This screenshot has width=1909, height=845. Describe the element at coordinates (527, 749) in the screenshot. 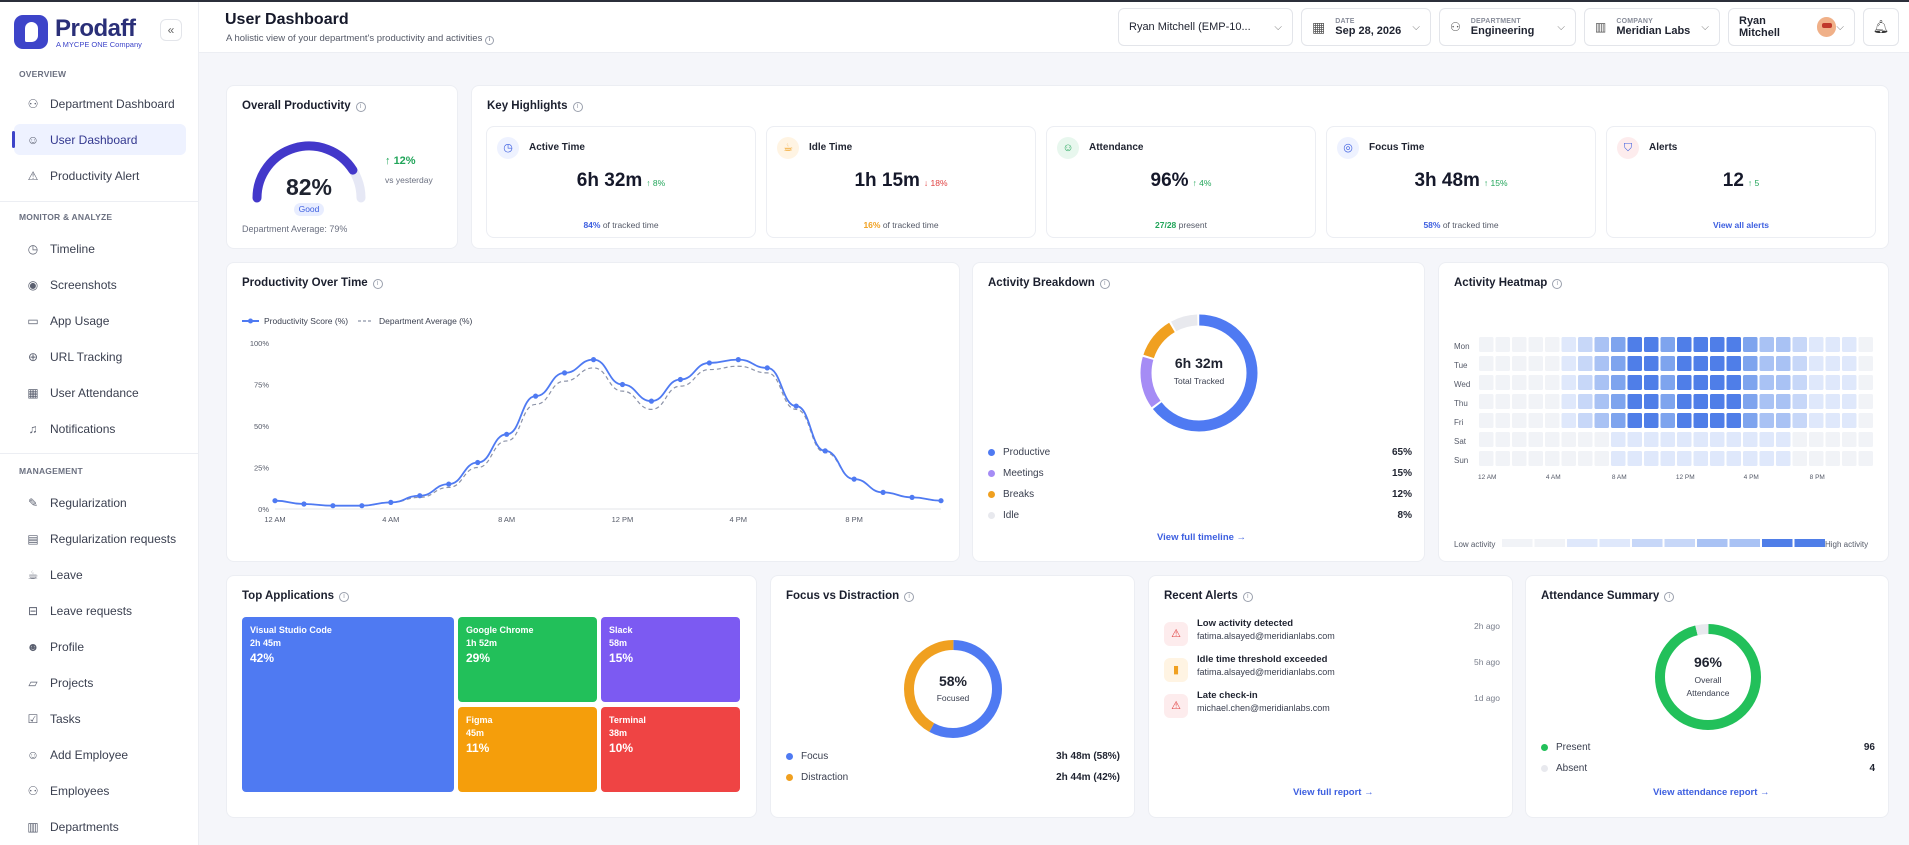

I see `app-tile-figma: Figma 45m 11%` at that location.